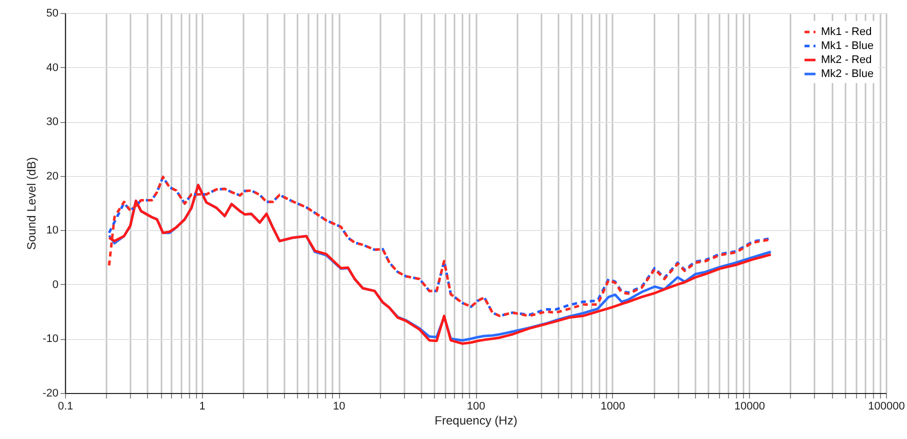  What do you see at coordinates (52, 68) in the screenshot?
I see `y-tick-label: 40` at bounding box center [52, 68].